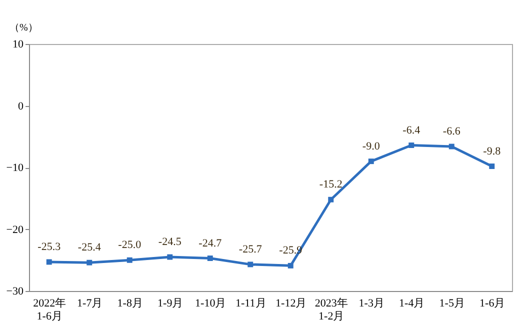 Image resolution: width=532 pixels, height=326 pixels. Describe the element at coordinates (492, 151) in the screenshot. I see `data-label: -9.8` at that location.